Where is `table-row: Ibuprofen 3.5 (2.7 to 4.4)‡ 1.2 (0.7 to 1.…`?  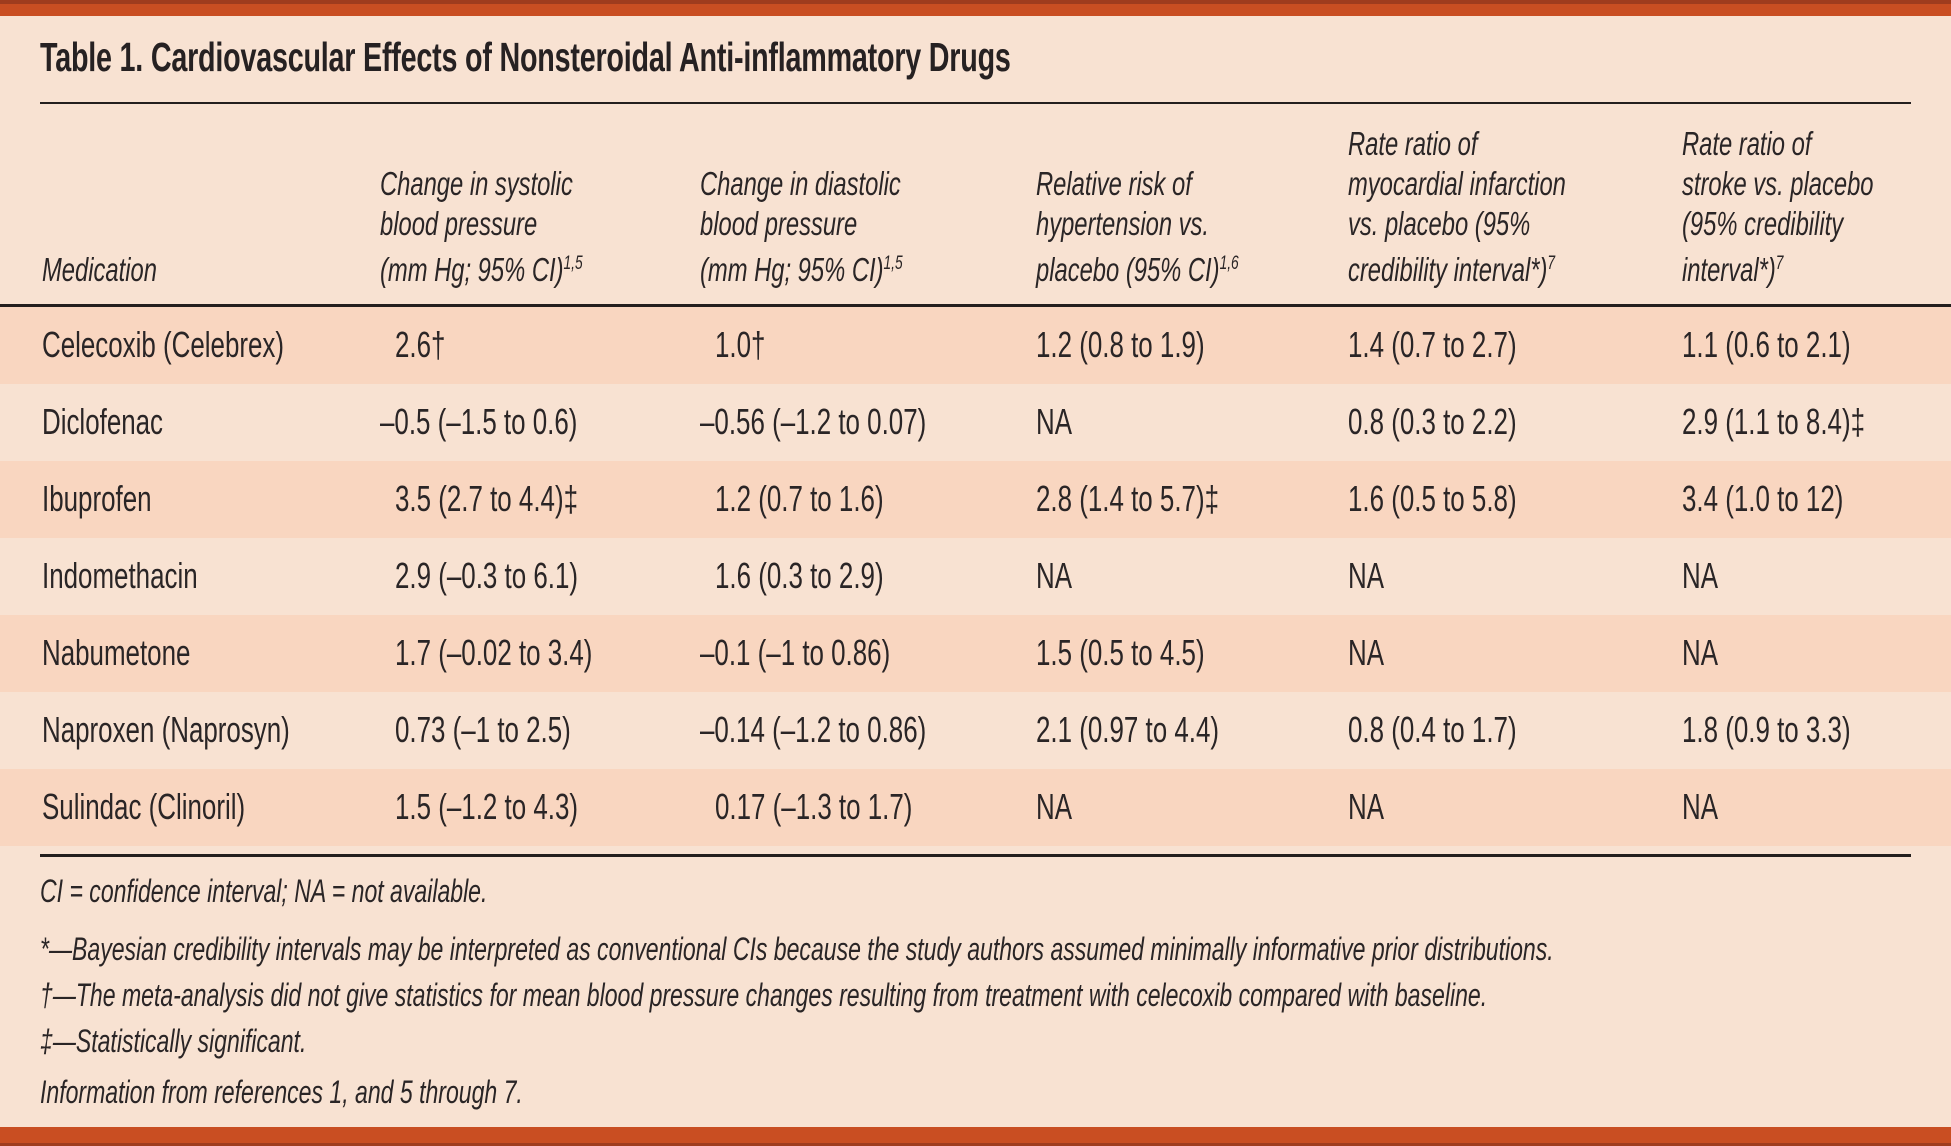
table-row: Ibuprofen 3.5 (2.7 to 4.4)‡ 1.2 (0.7 to 1.… is located at coordinates (975, 499).